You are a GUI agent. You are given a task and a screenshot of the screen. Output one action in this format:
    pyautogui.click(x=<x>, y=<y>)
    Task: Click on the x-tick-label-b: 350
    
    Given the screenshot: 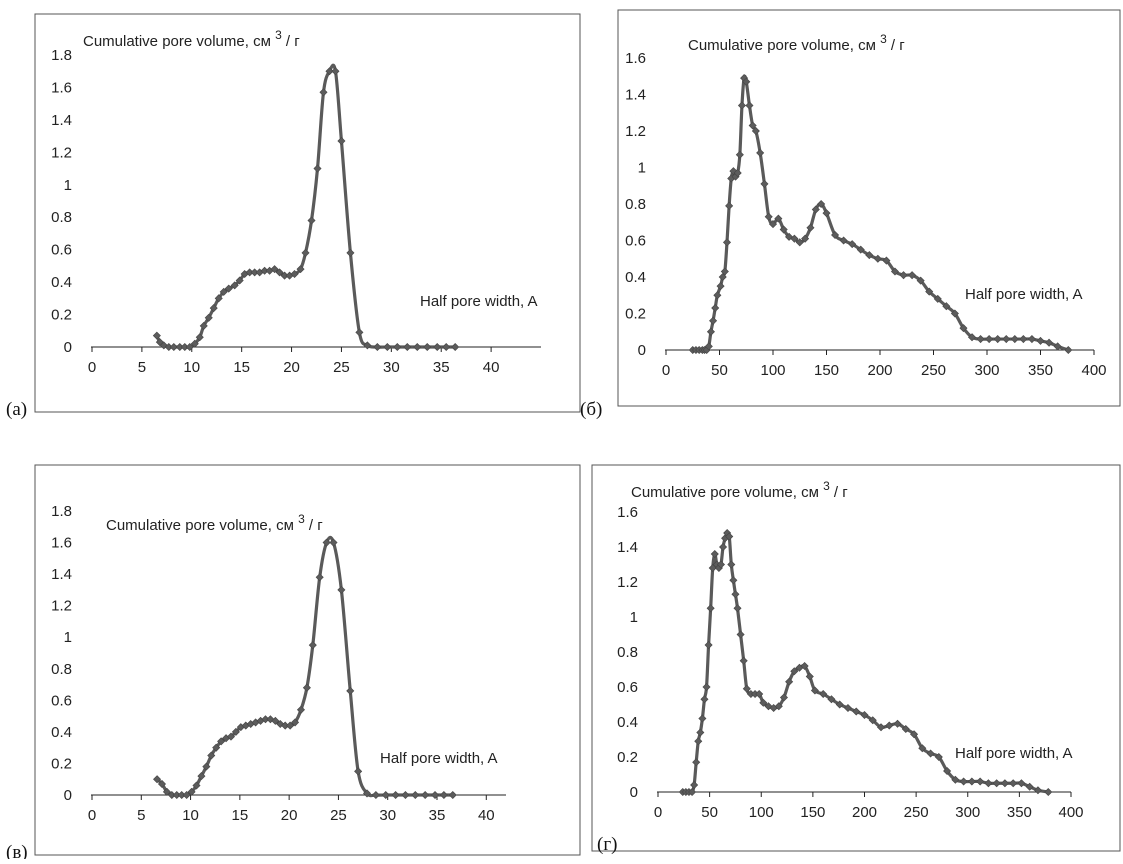 What is the action you would take?
    pyautogui.click(x=1040, y=370)
    